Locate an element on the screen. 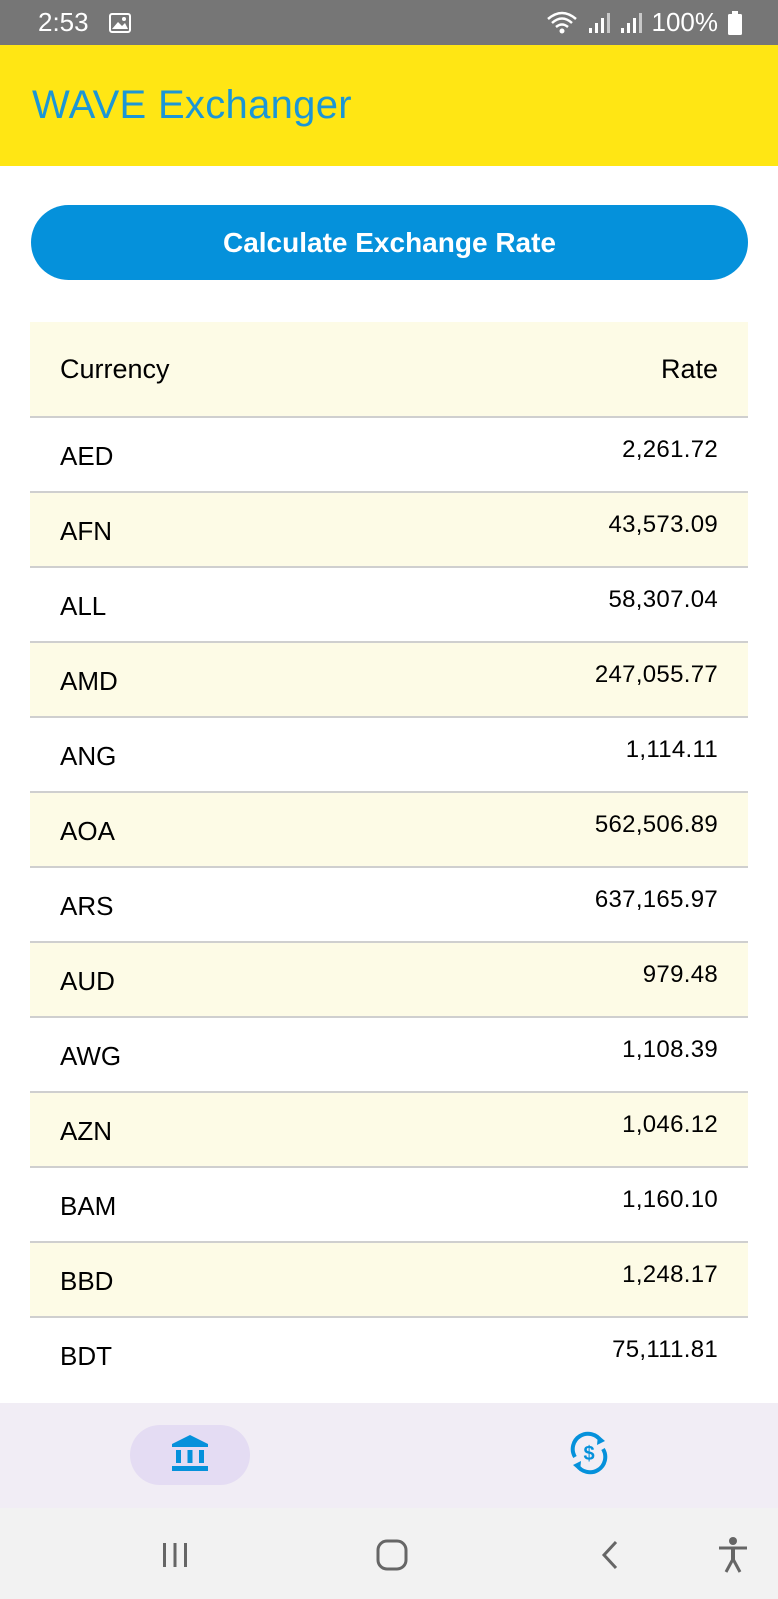  table-row: AZN 1,046.12 is located at coordinates (389, 1130).